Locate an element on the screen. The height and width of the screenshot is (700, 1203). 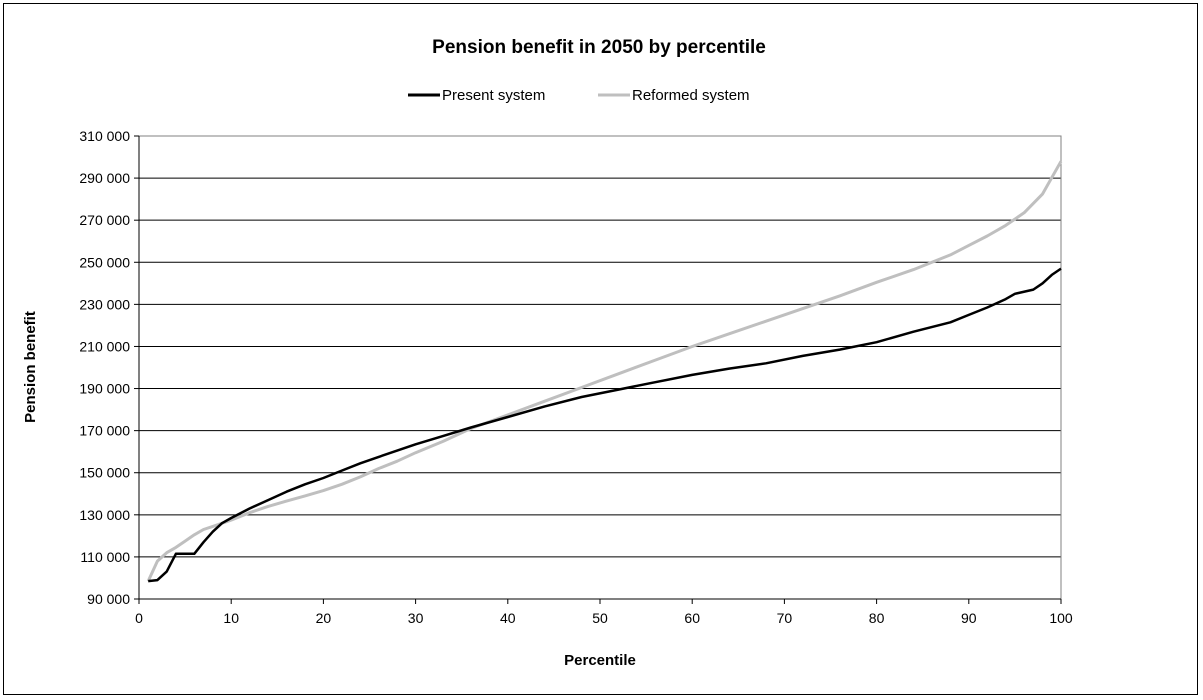
x-tick-label: 70 is located at coordinates (785, 618).